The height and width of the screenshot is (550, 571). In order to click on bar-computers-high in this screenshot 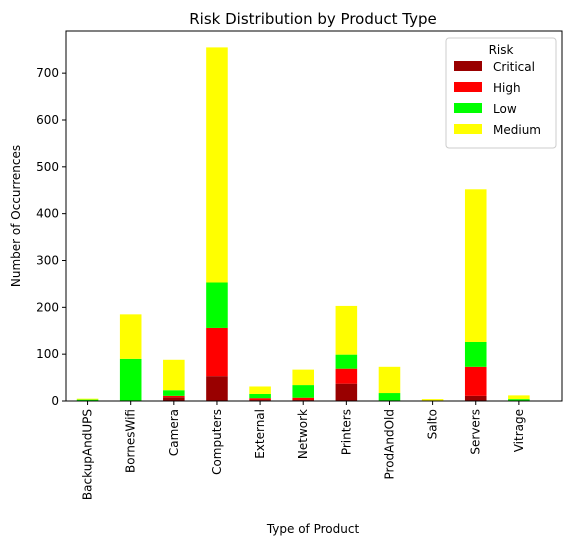, I will do `click(217, 352)`.